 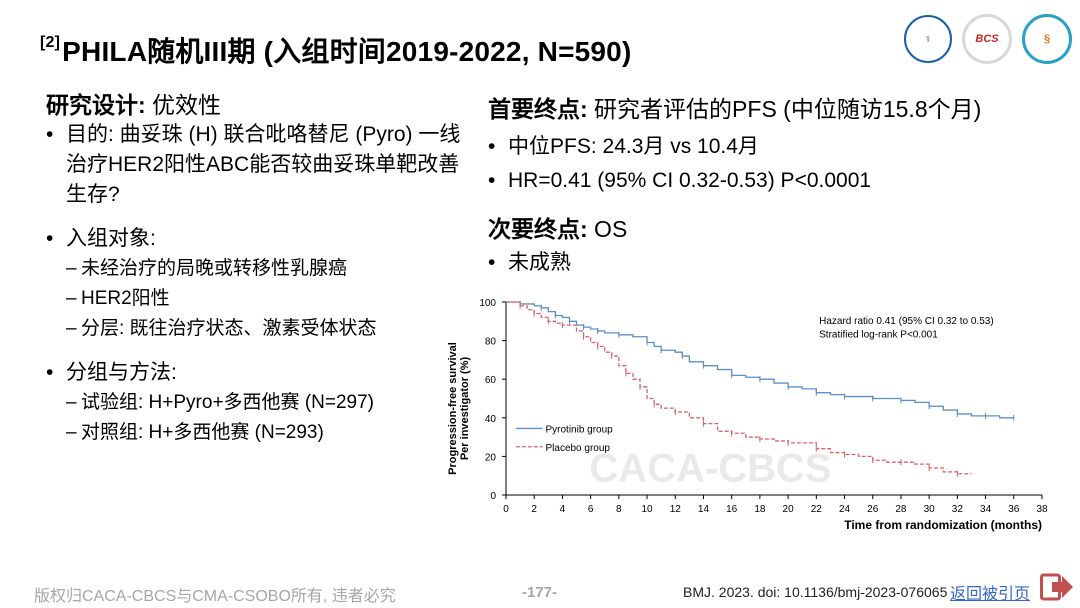 I want to click on annotation-line2: Stratified log-rank P<0.001, so click(x=878, y=335).